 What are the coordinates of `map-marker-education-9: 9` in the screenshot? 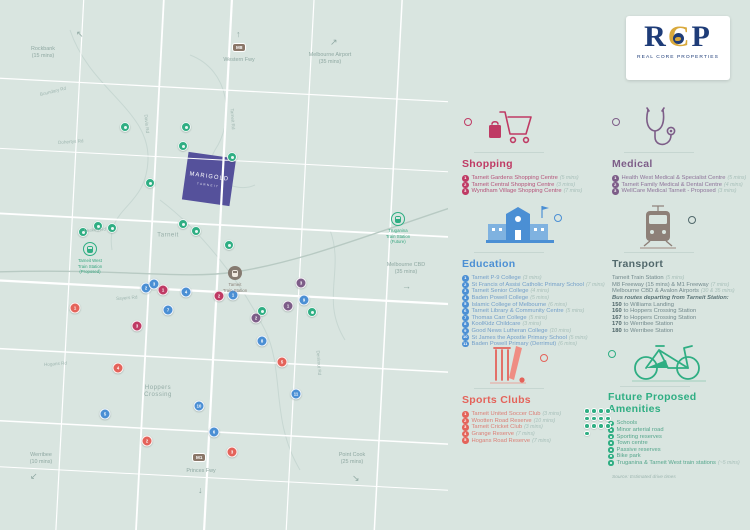 It's located at (304, 300).